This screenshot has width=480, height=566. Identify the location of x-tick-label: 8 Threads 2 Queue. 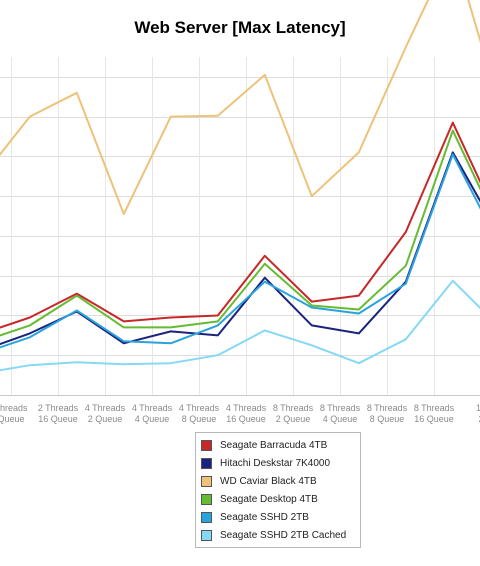
(293, 413).